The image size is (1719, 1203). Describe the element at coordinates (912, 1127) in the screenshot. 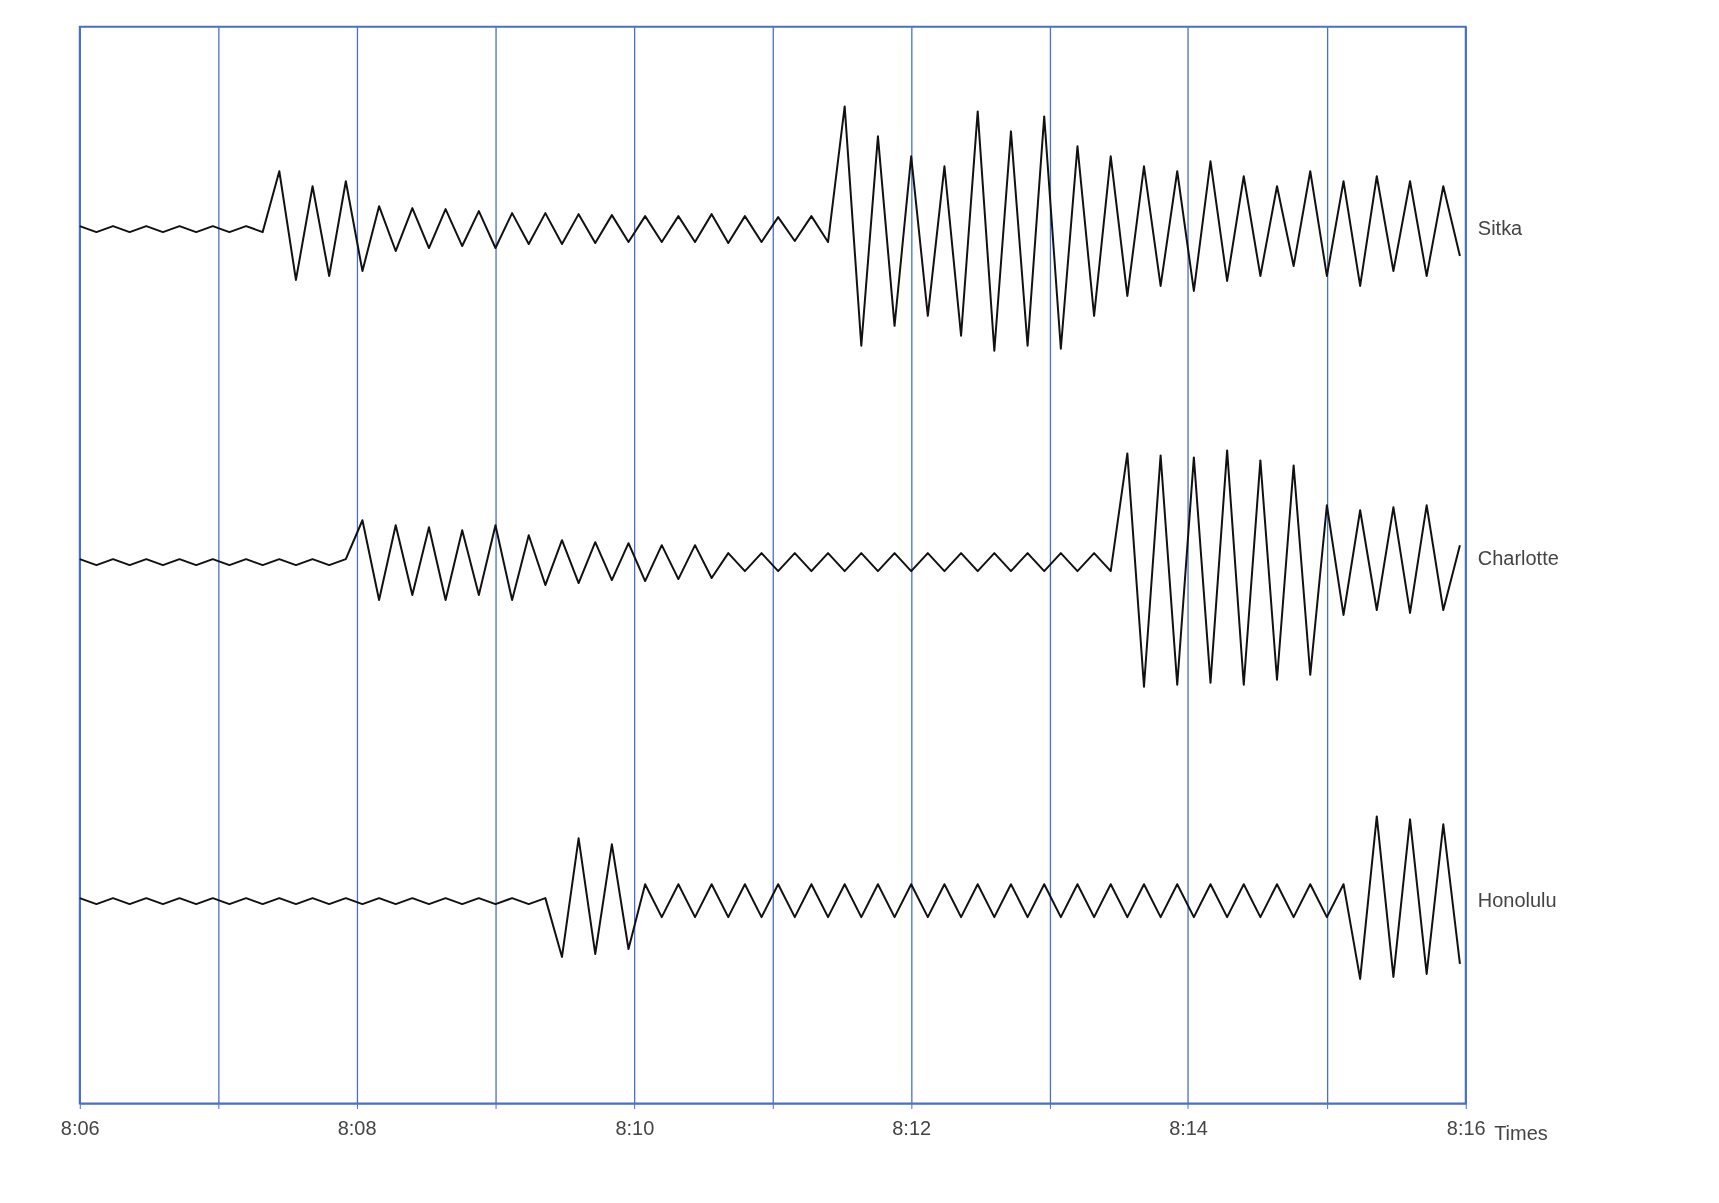

I see `x-tick-label: 8:12` at that location.